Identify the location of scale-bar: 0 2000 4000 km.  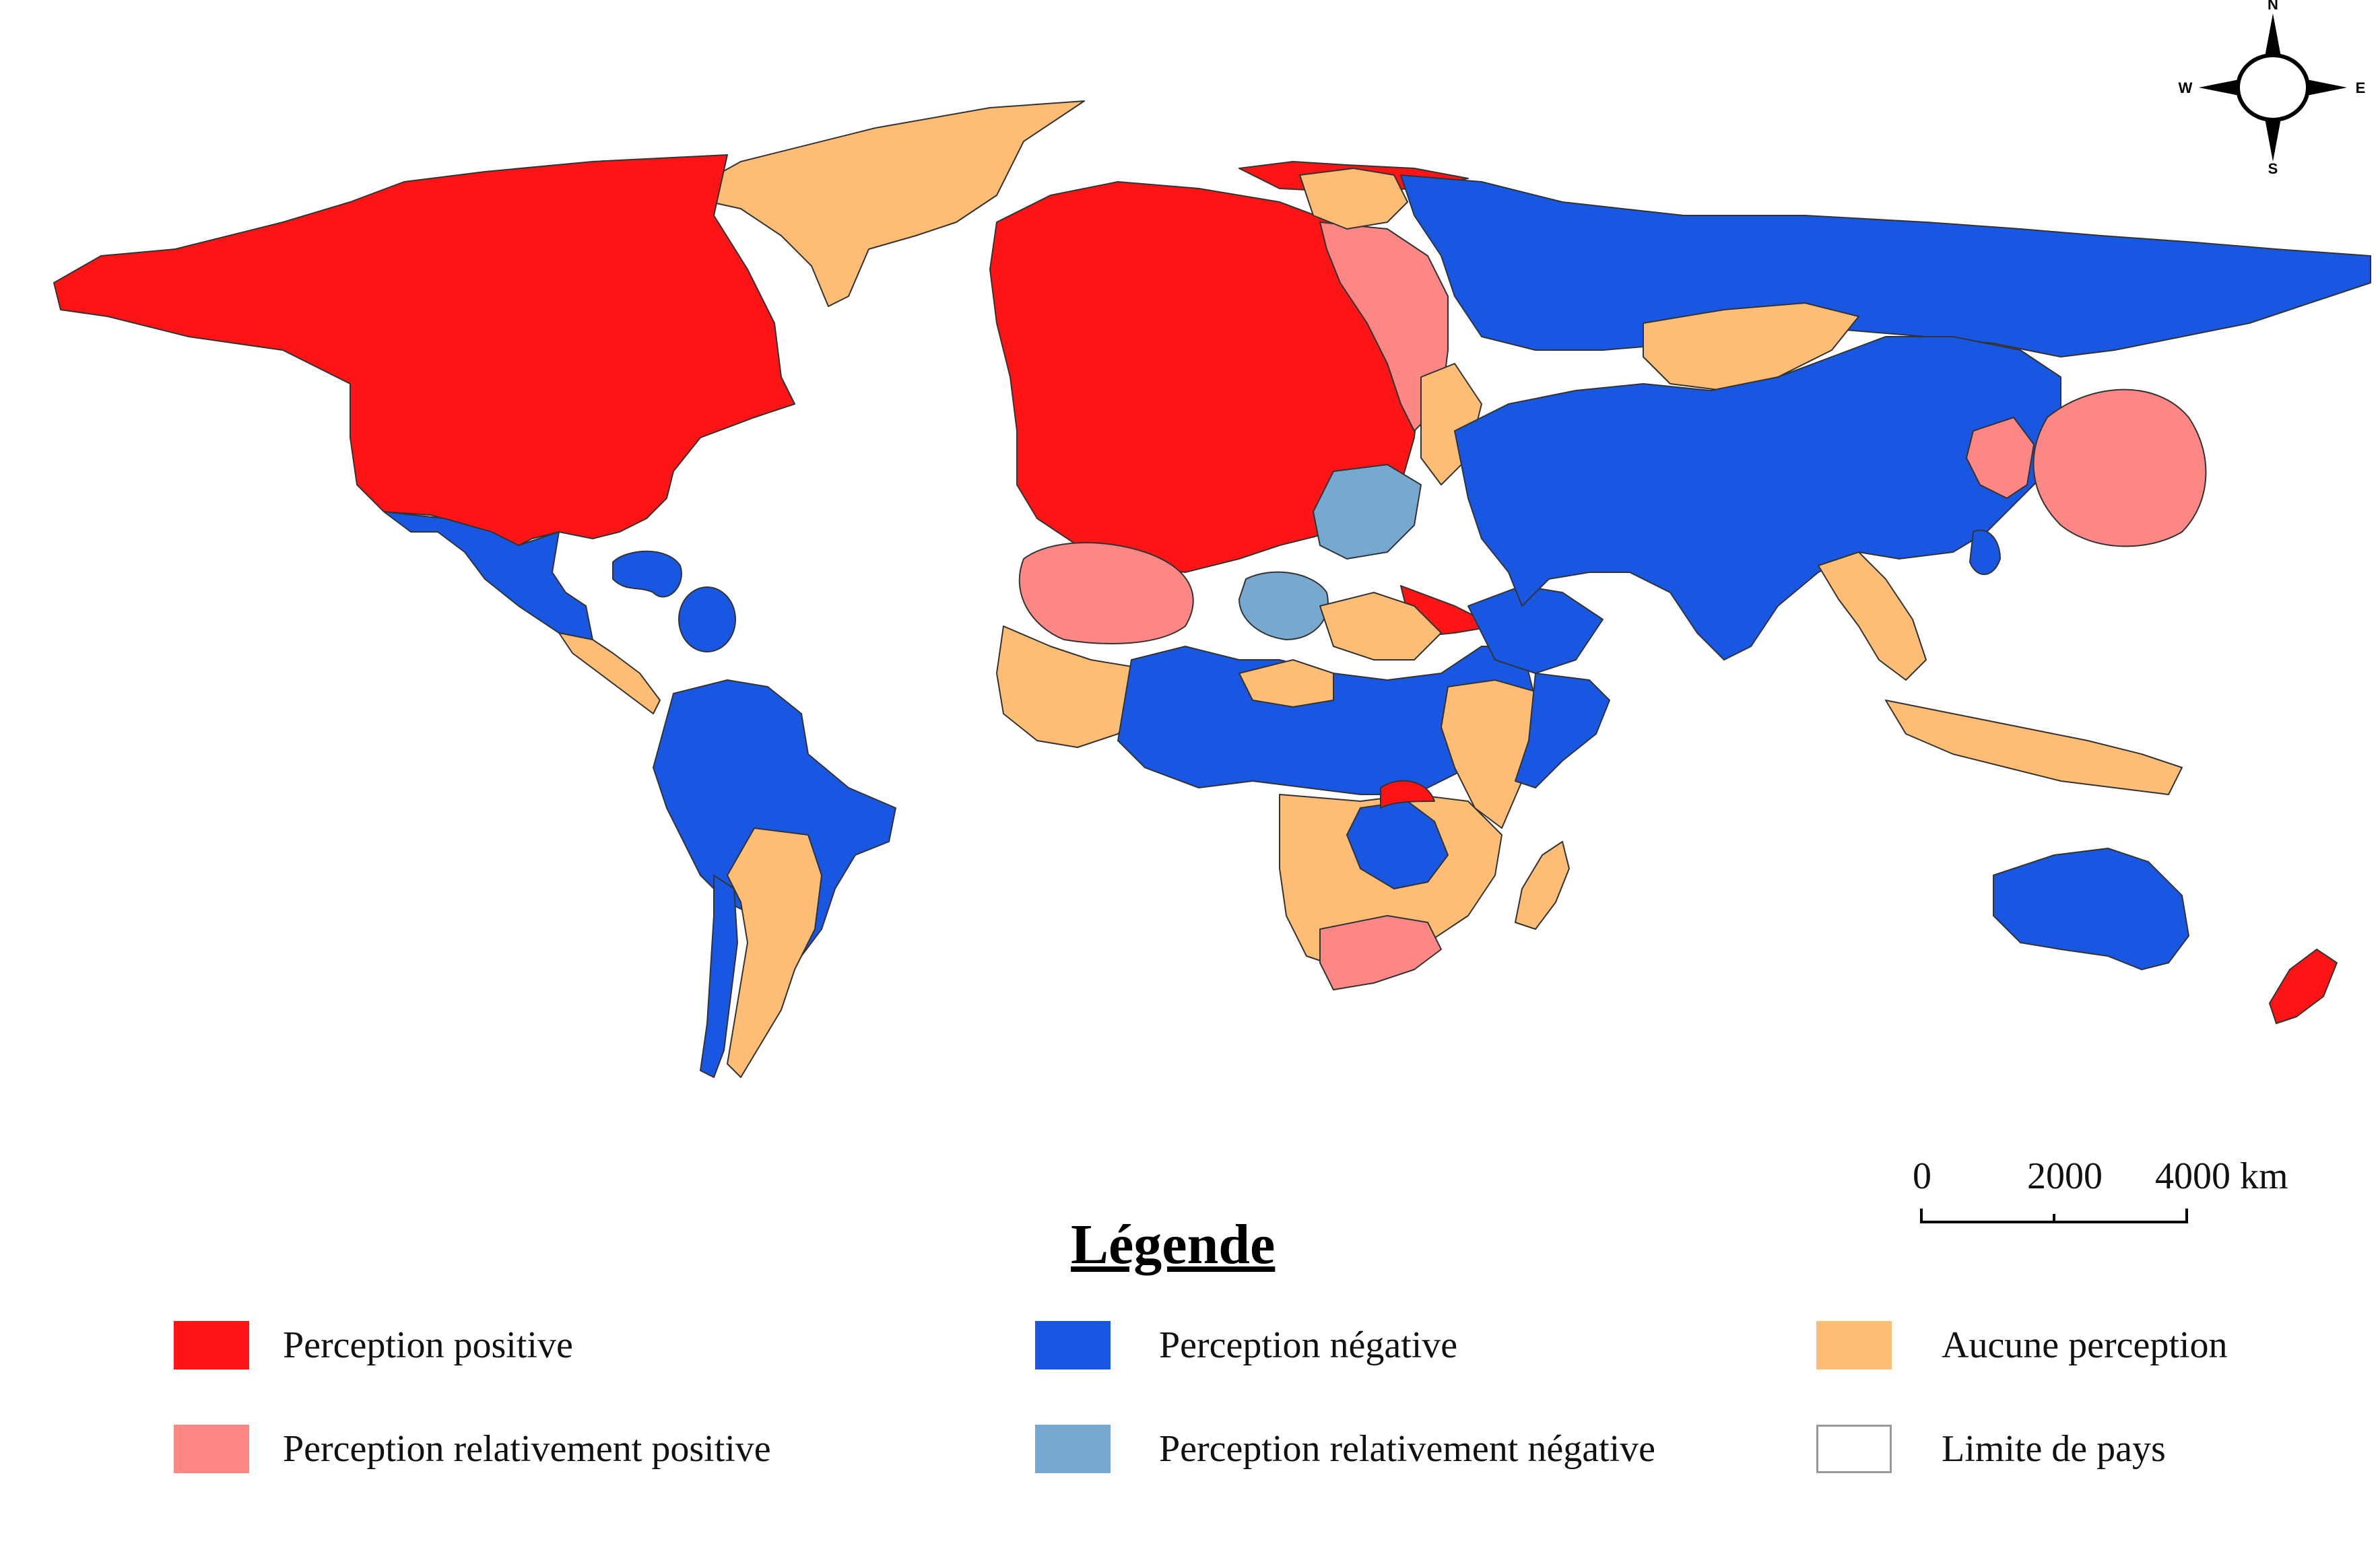
(2111, 1195).